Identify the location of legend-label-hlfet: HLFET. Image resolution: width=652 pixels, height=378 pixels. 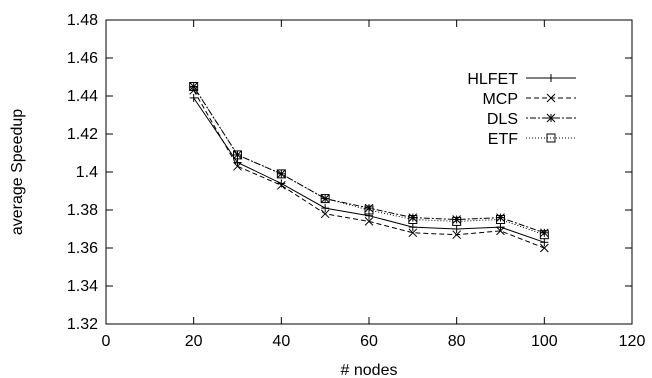
(492, 79).